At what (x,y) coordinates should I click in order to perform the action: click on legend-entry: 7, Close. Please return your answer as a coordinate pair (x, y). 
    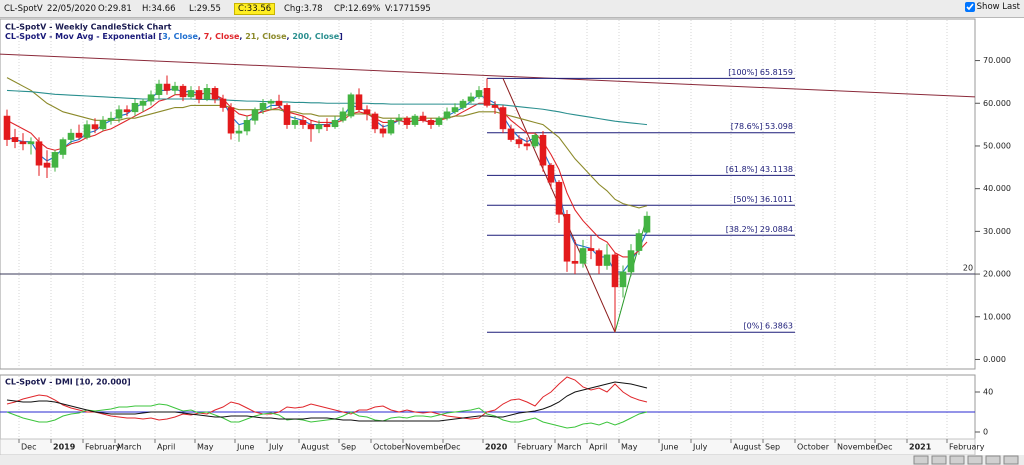
    Looking at the image, I should click on (222, 36).